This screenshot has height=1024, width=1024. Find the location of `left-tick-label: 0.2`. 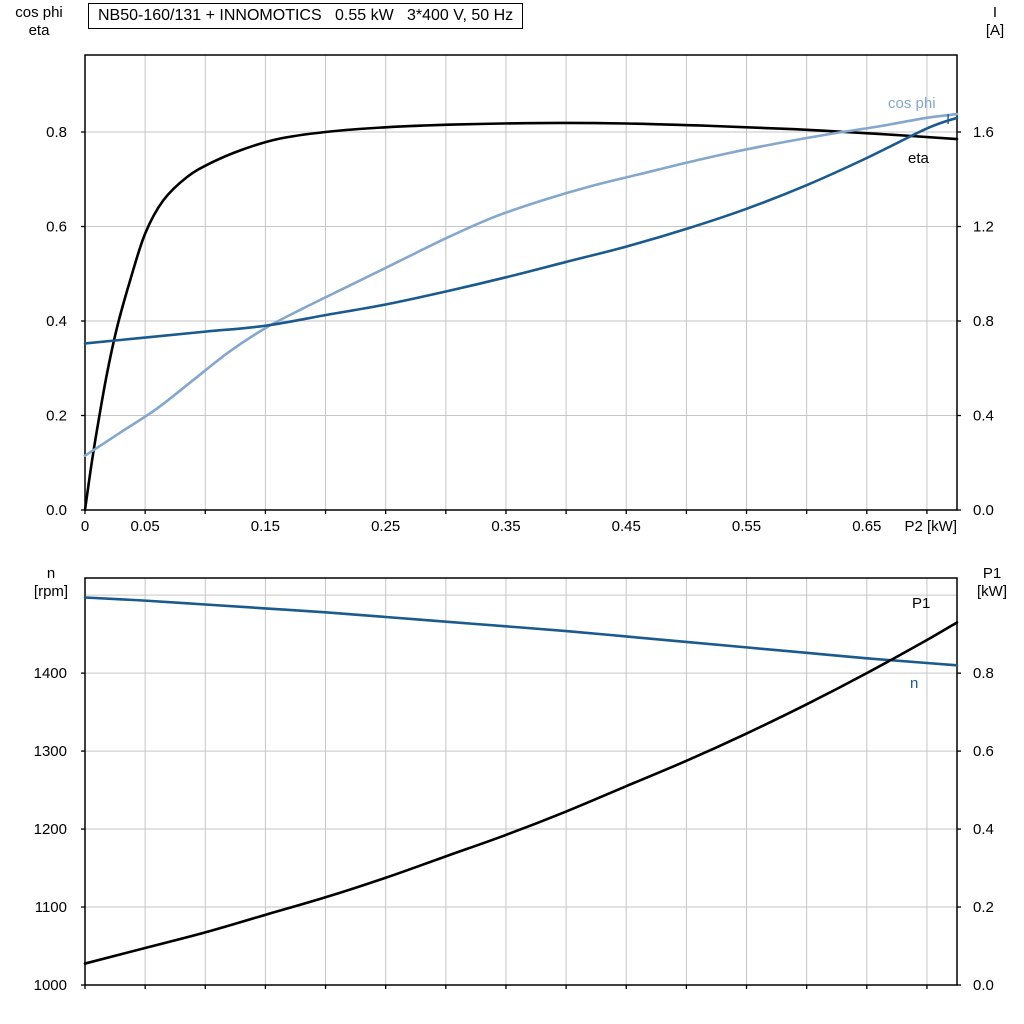

left-tick-label: 0.2 is located at coordinates (56, 416).